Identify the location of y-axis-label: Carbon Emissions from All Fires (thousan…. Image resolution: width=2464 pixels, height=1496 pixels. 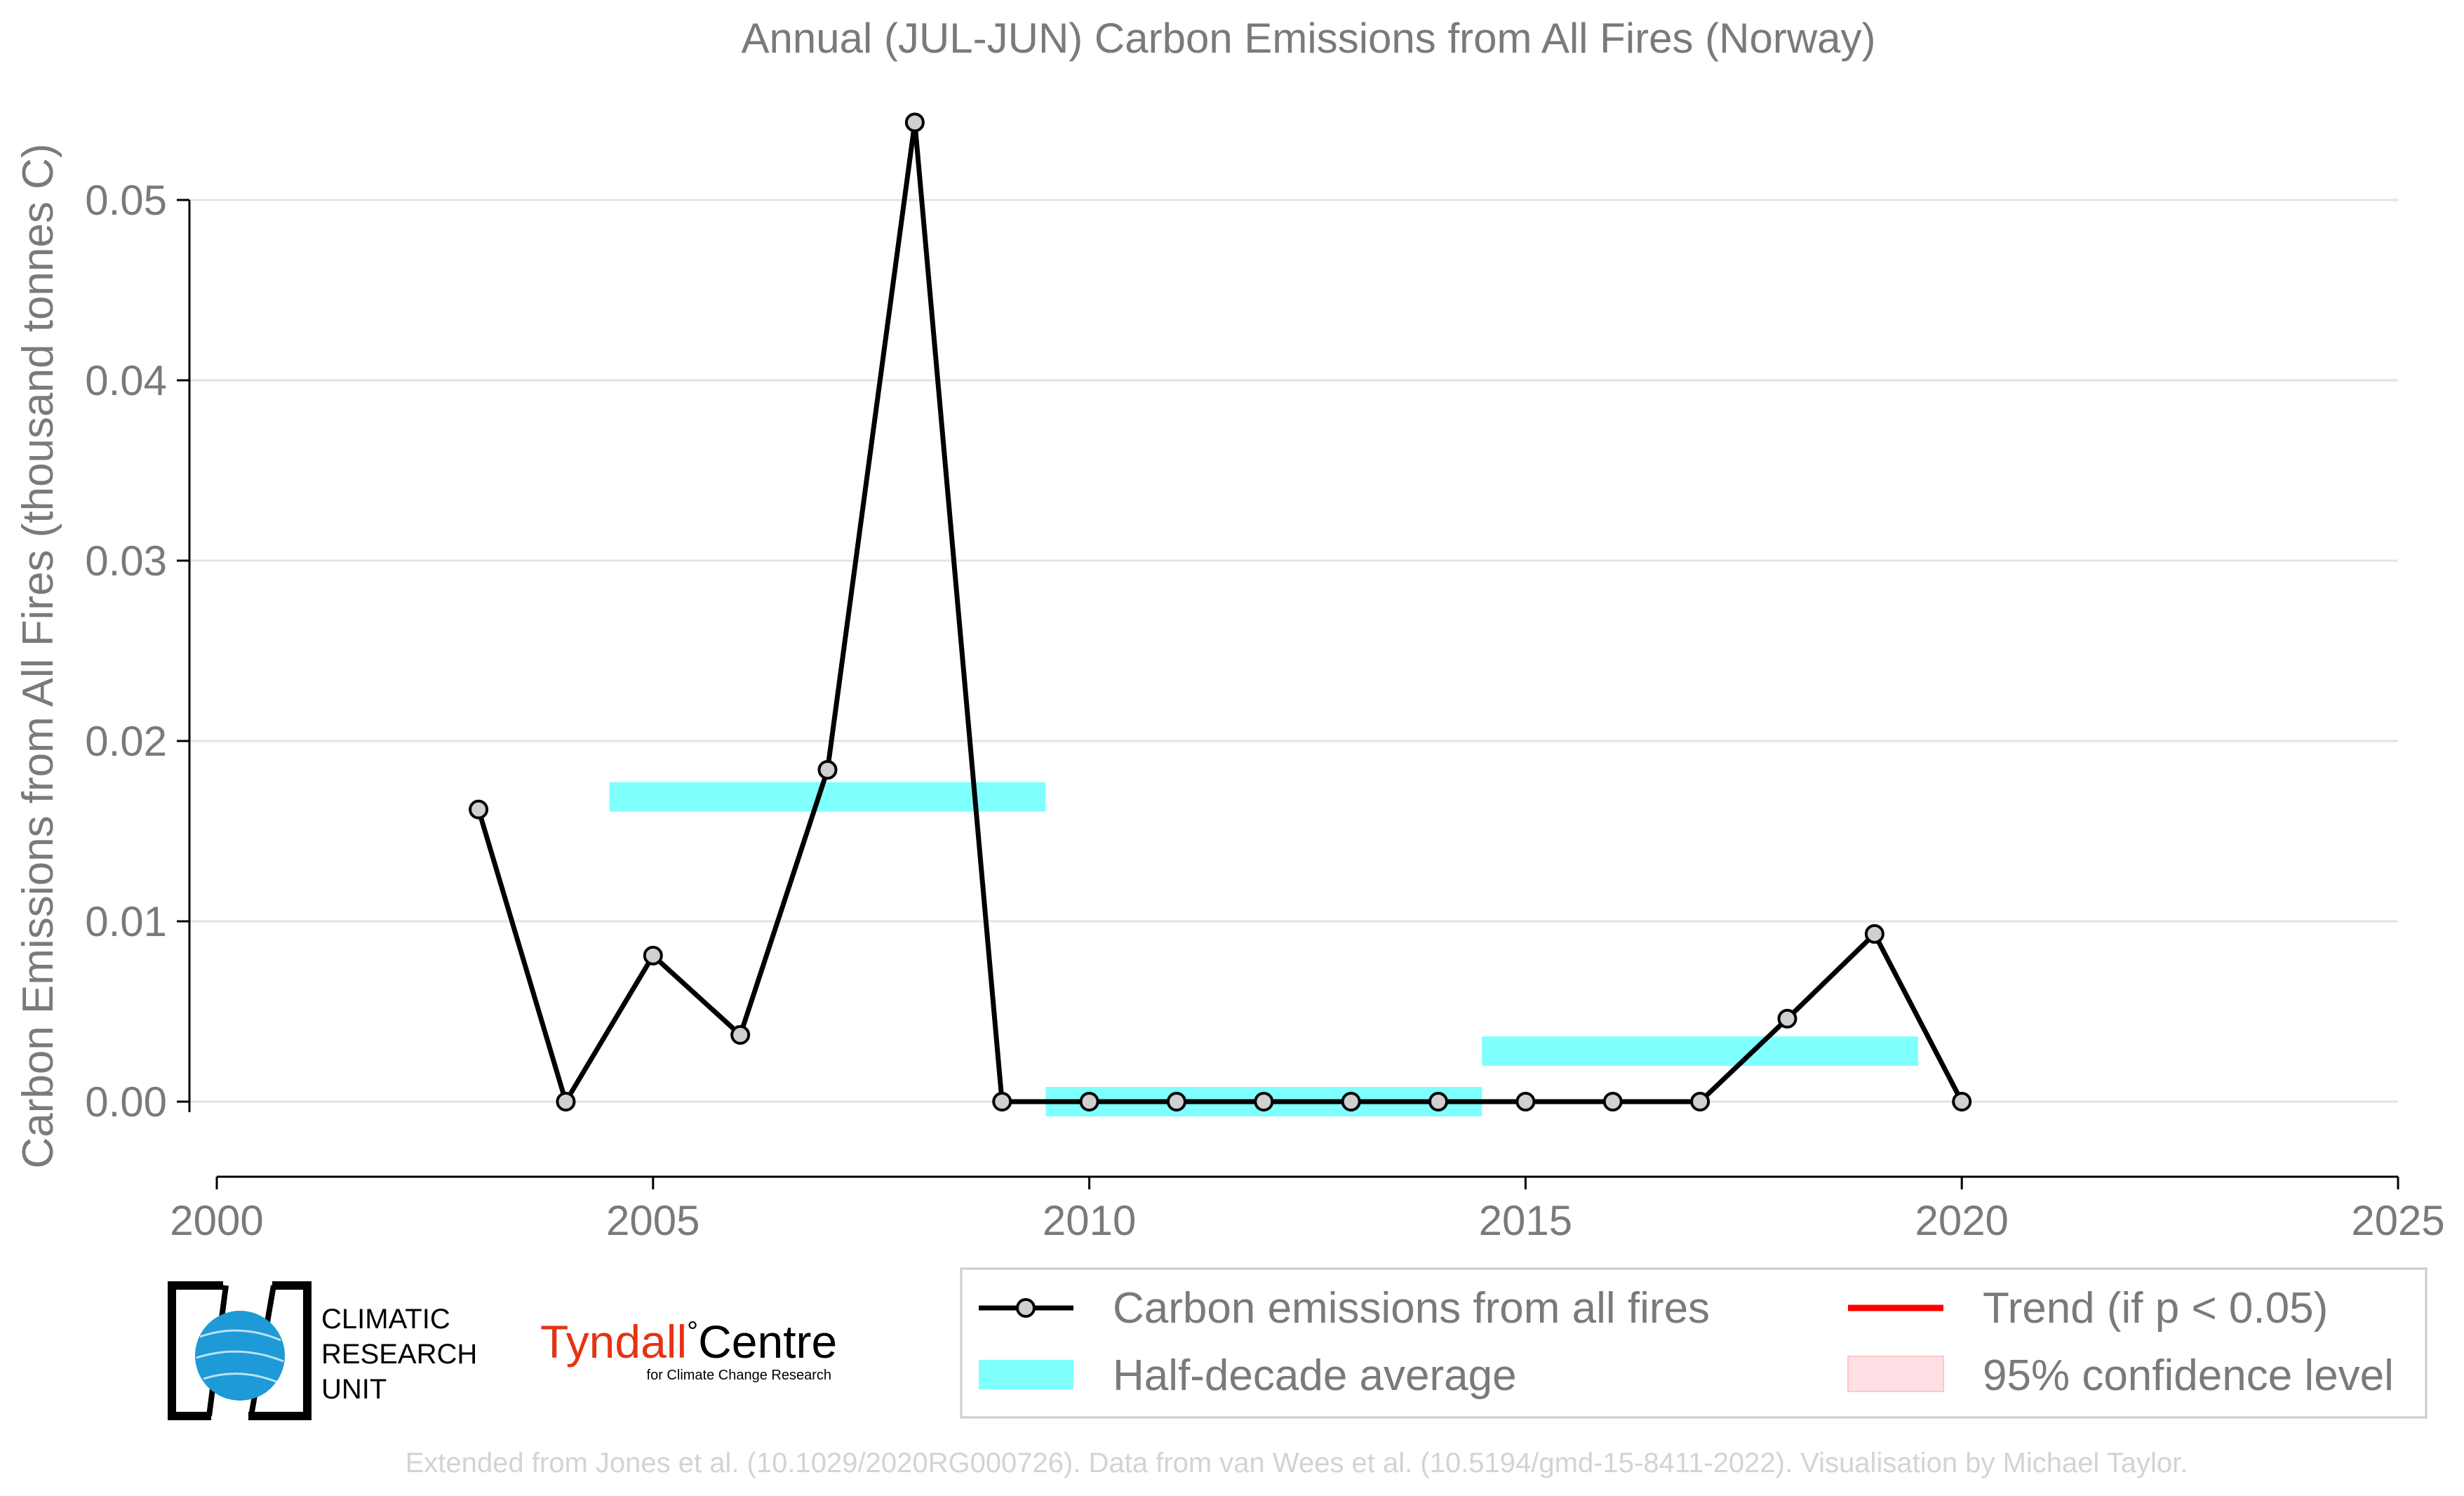
(38, 655).